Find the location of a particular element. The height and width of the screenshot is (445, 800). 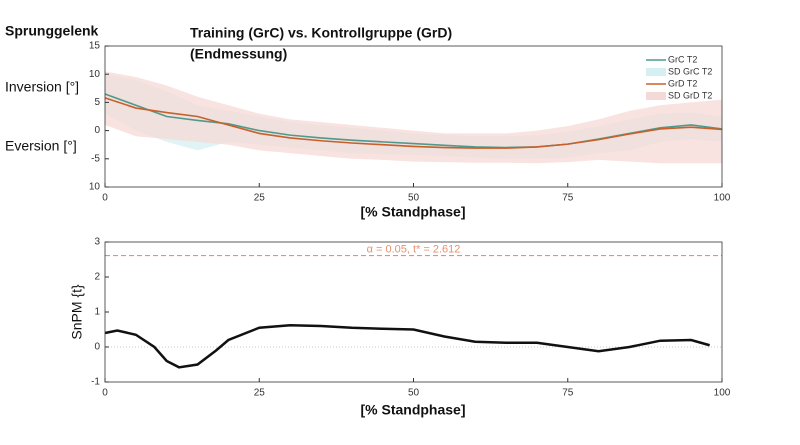

legend-label: SD GrD T2 is located at coordinates (690, 95).